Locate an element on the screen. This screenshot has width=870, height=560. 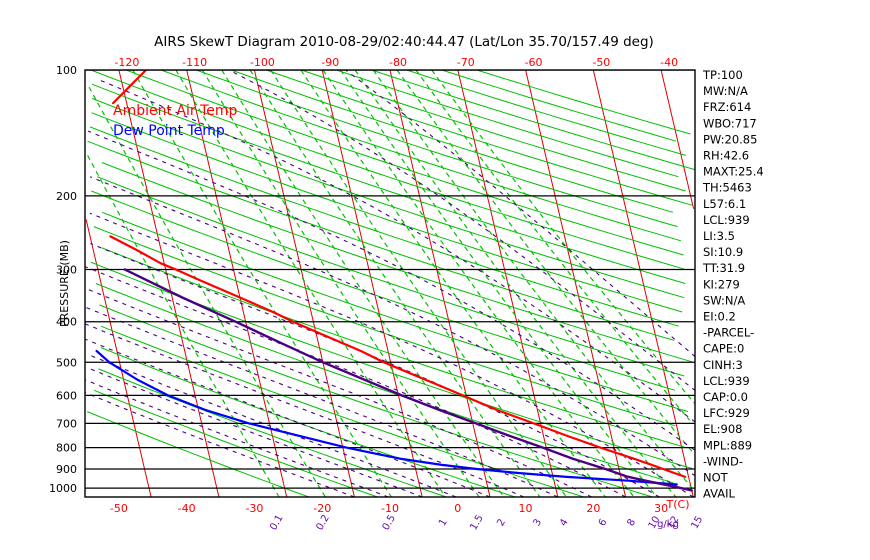
bottom-temp-tick-label: -50 is located at coordinates (119, 508).